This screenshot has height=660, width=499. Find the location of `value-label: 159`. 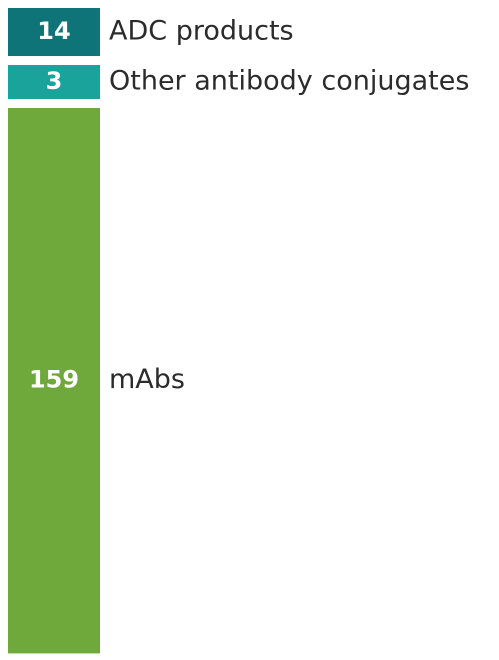

value-label: 159 is located at coordinates (54, 380).